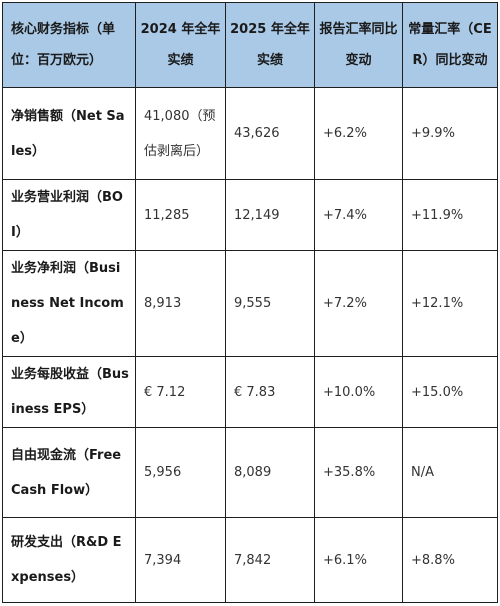  Describe the element at coordinates (69, 215) in the screenshot. I see `metric-cell: 业务营业利润（BOI）` at that location.